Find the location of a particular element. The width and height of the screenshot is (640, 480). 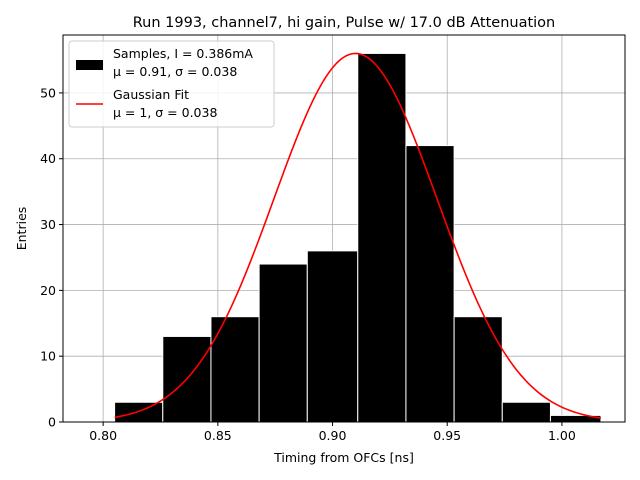

y-axis-ticks: 0 10 20 30 40 50 is located at coordinates (51, 257).